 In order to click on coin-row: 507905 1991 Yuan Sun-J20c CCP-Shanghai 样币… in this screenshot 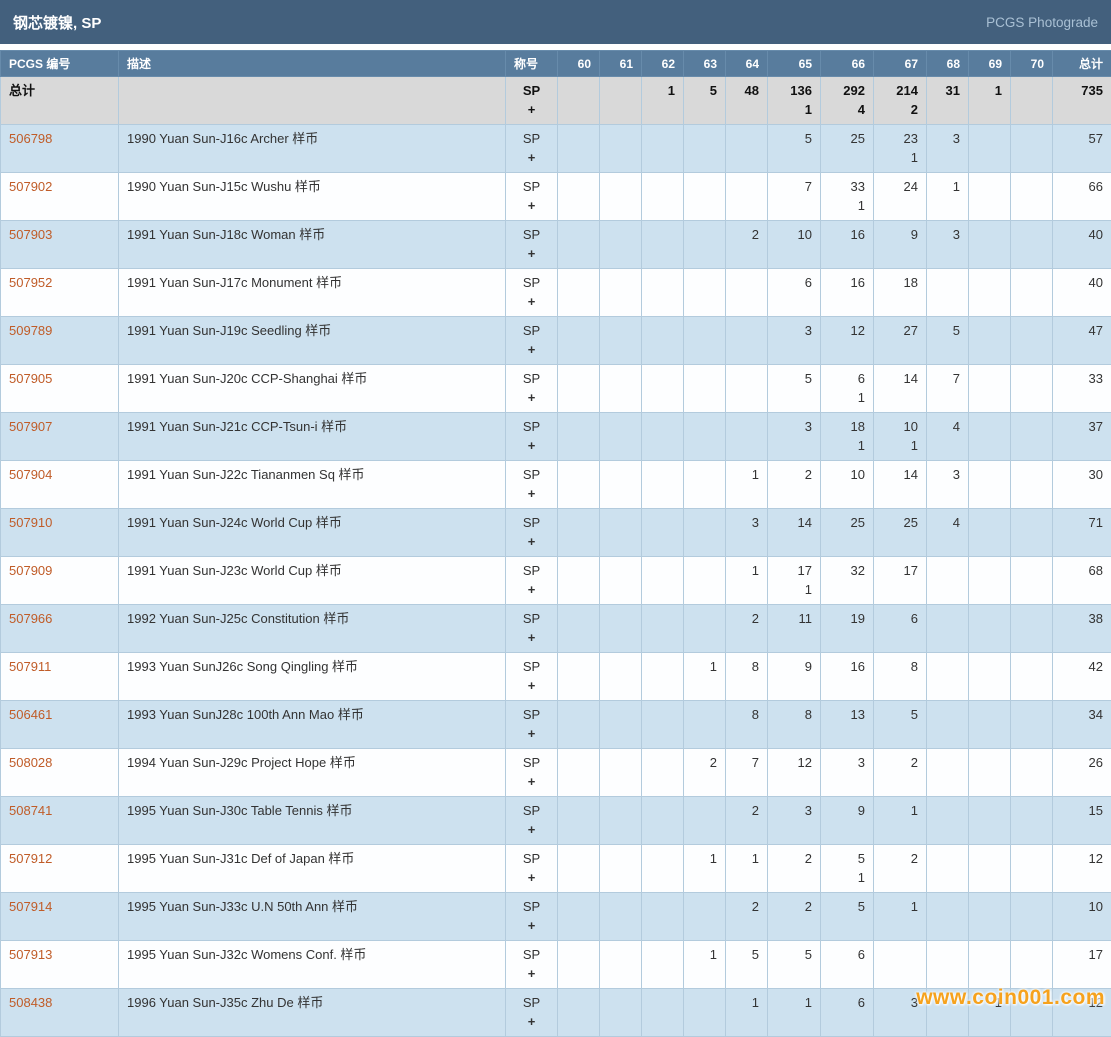, I will do `click(556, 389)`.